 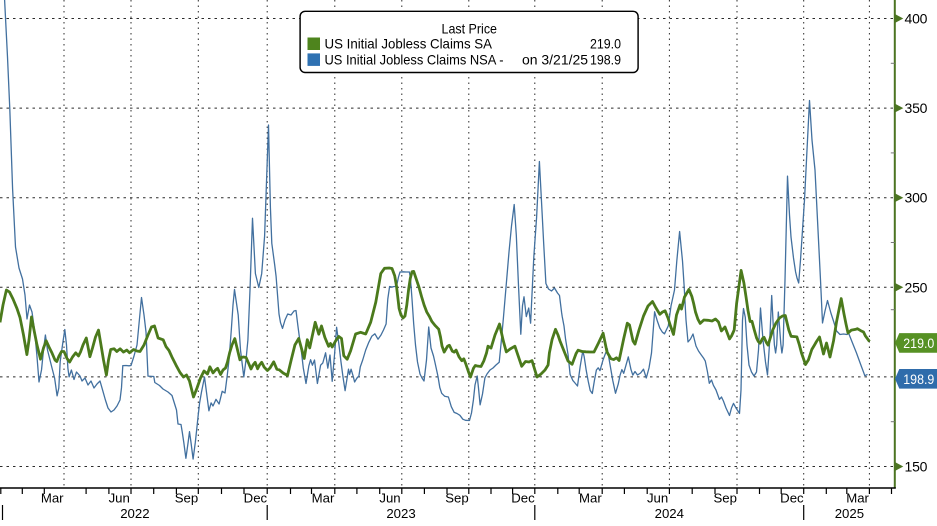 What do you see at coordinates (916, 198) in the screenshot?
I see `svg-text: 300` at bounding box center [916, 198].